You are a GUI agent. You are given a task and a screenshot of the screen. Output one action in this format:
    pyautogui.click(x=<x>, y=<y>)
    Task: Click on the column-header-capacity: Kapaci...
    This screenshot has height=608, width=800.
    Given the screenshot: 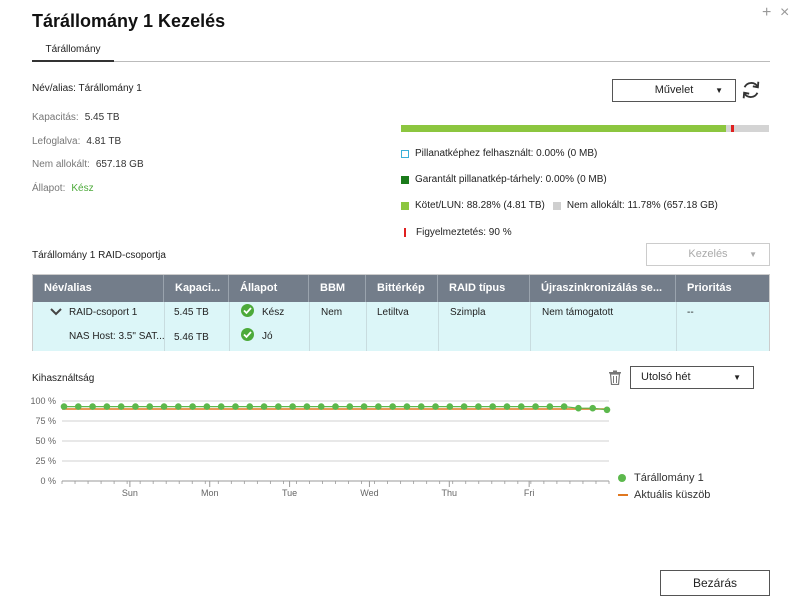 What is the action you would take?
    pyautogui.click(x=196, y=288)
    